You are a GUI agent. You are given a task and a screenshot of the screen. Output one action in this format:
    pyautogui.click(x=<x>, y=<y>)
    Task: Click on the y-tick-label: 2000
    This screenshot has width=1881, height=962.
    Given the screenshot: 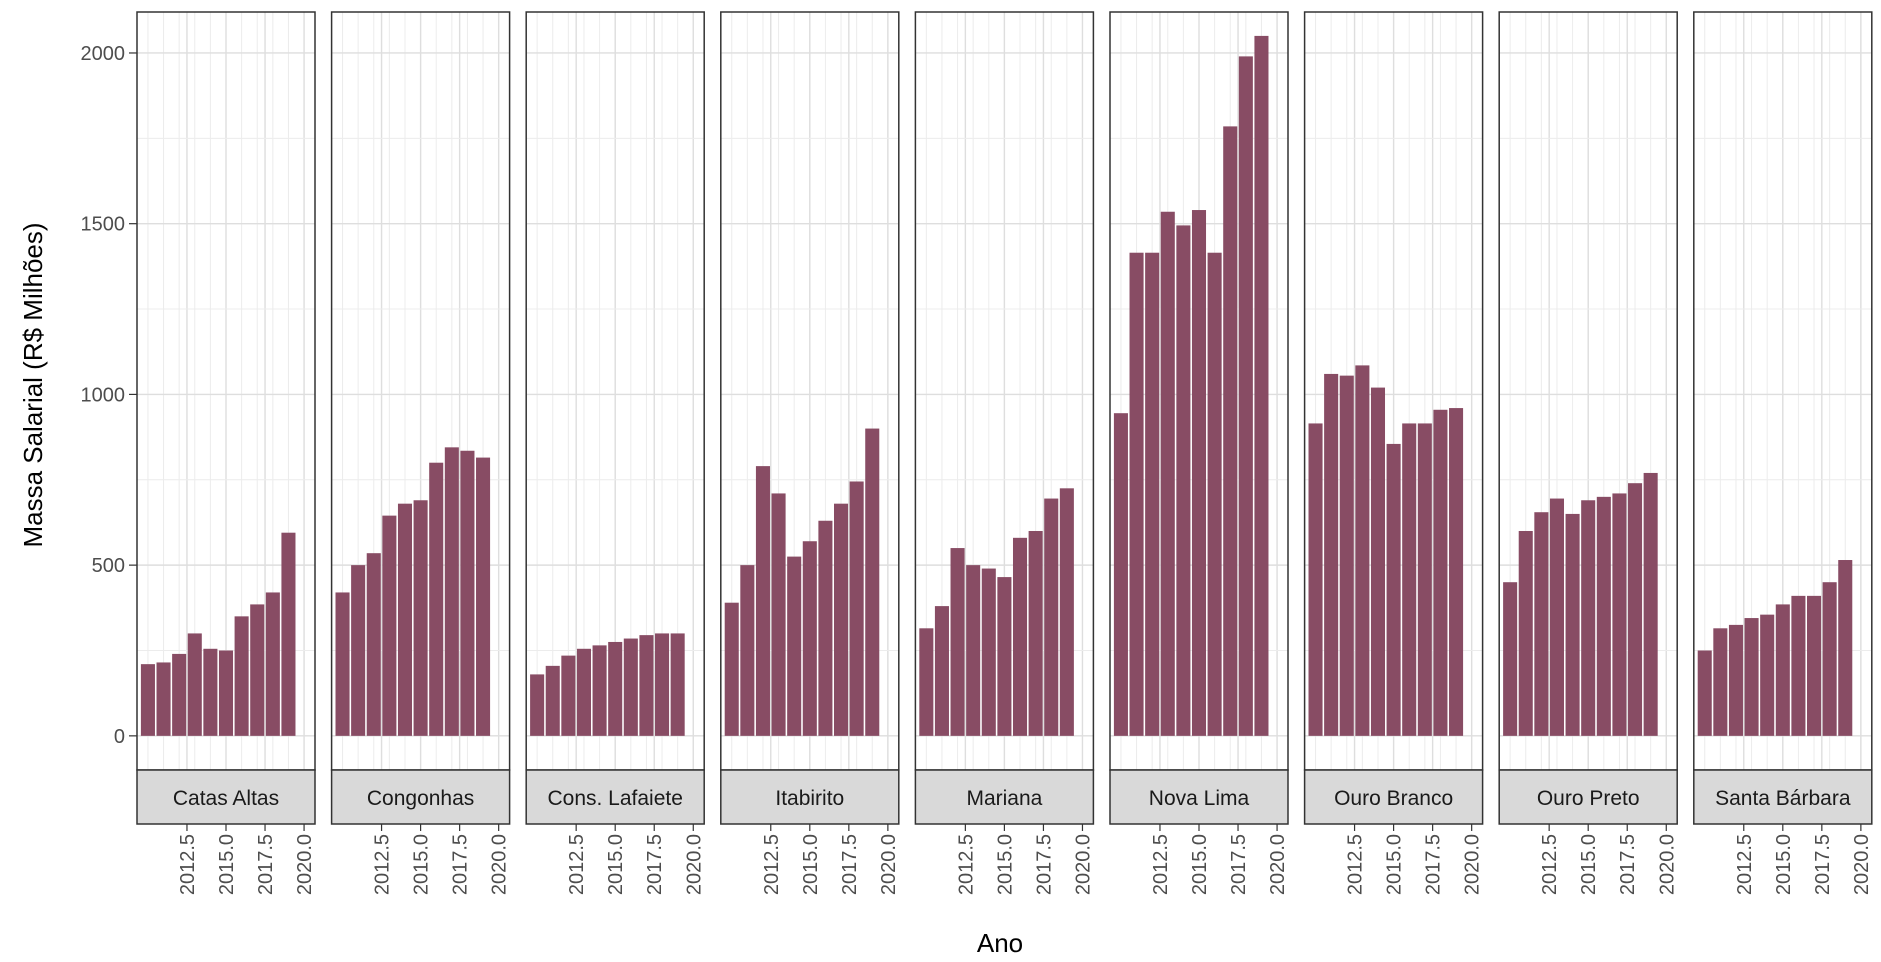 What is the action you would take?
    pyautogui.click(x=103, y=54)
    